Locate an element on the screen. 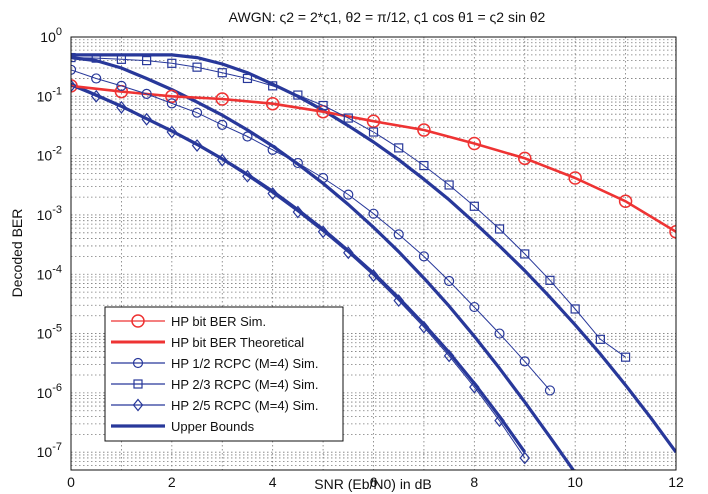 The image size is (708, 494). x-tick-label: 12 is located at coordinates (676, 482).